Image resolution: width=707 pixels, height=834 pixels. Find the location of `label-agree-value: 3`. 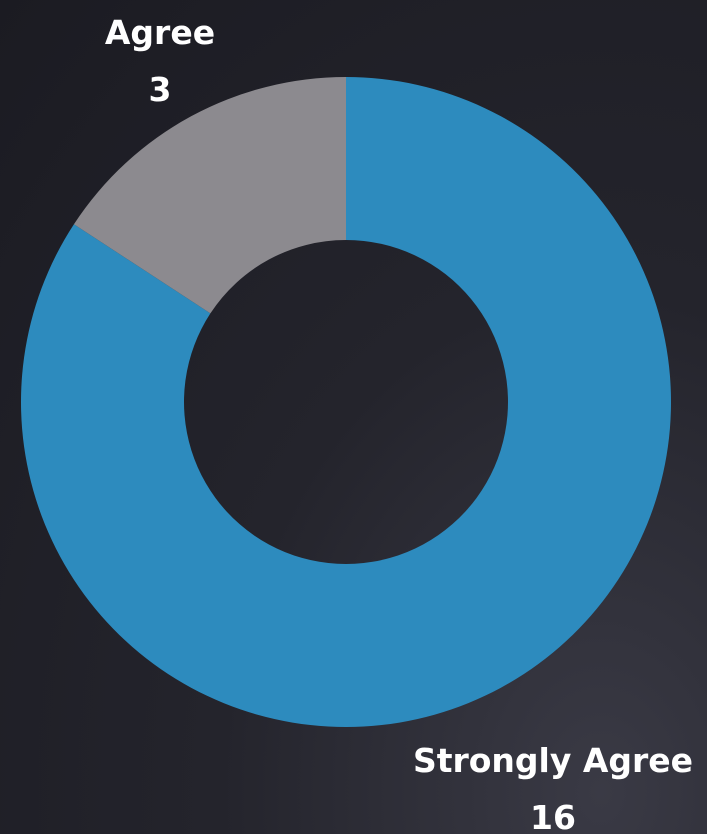

label-agree-value: 3 is located at coordinates (160, 89).